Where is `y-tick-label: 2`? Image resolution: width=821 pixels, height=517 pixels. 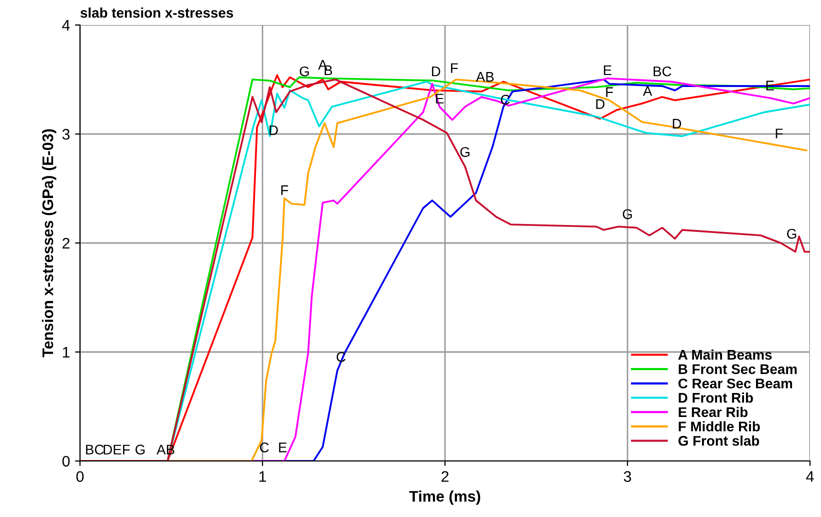 y-tick-label: 2 is located at coordinates (66, 243).